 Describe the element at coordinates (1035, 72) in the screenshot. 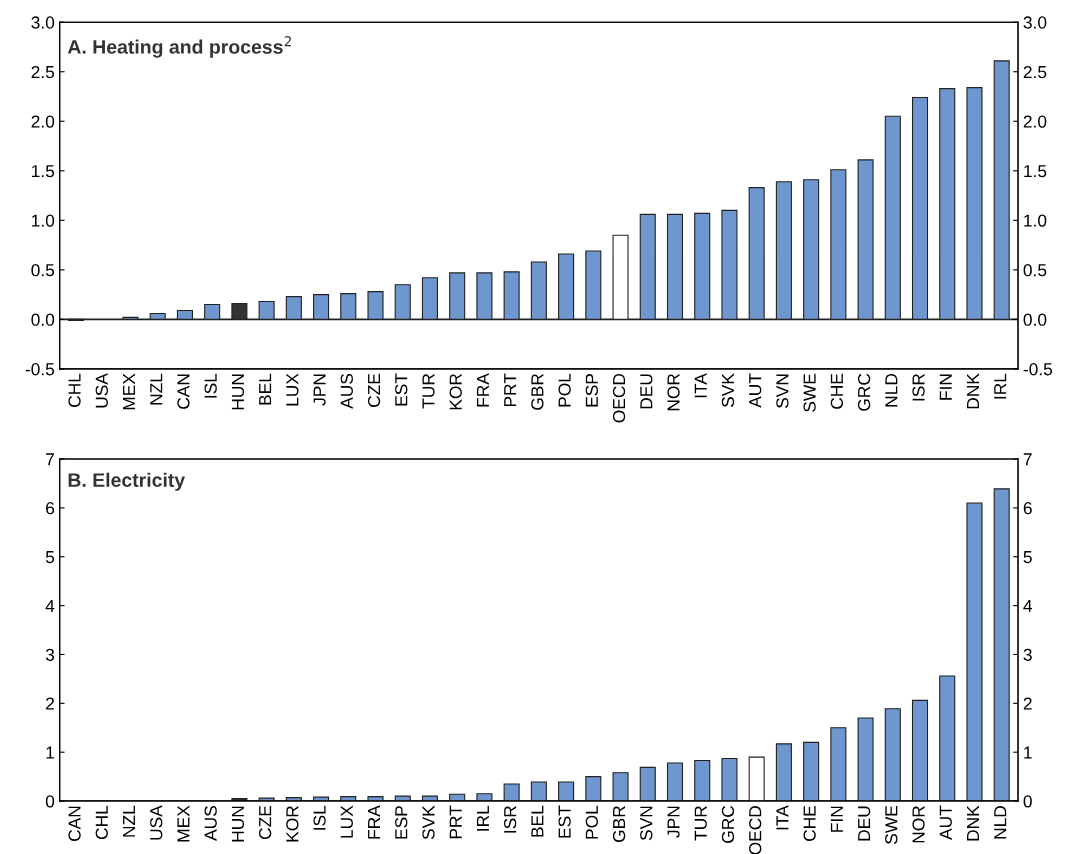

I see `y2-tick-label: 2.5` at that location.